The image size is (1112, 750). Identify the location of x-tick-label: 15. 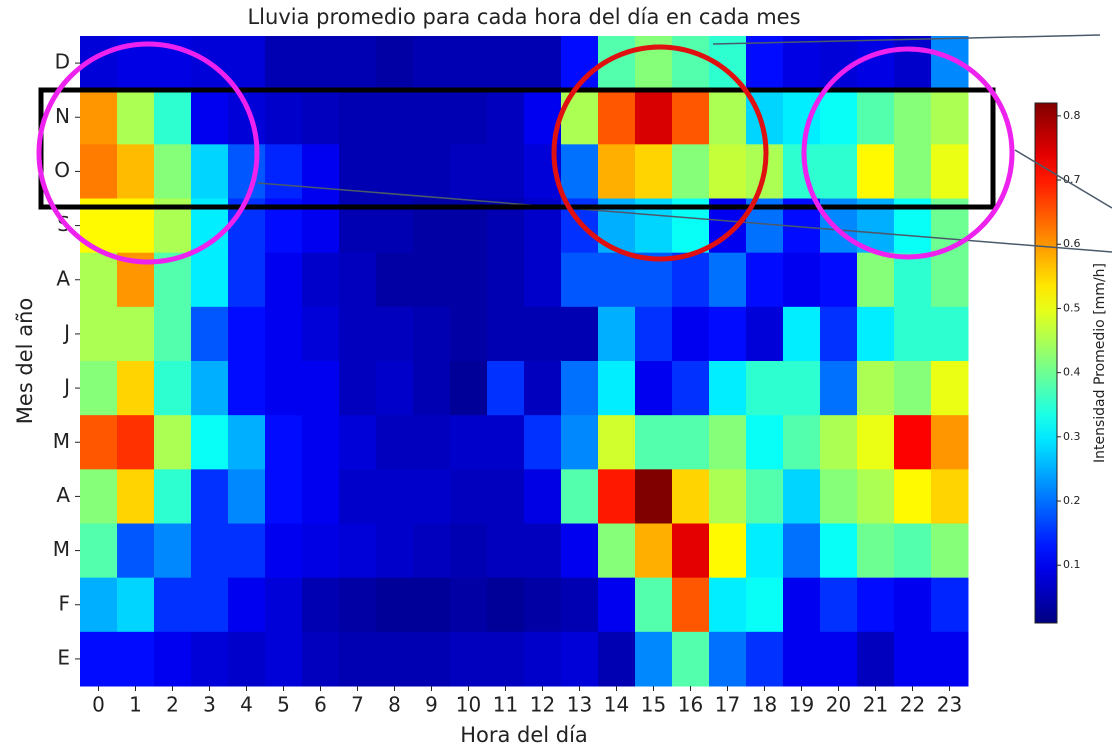
(653, 705).